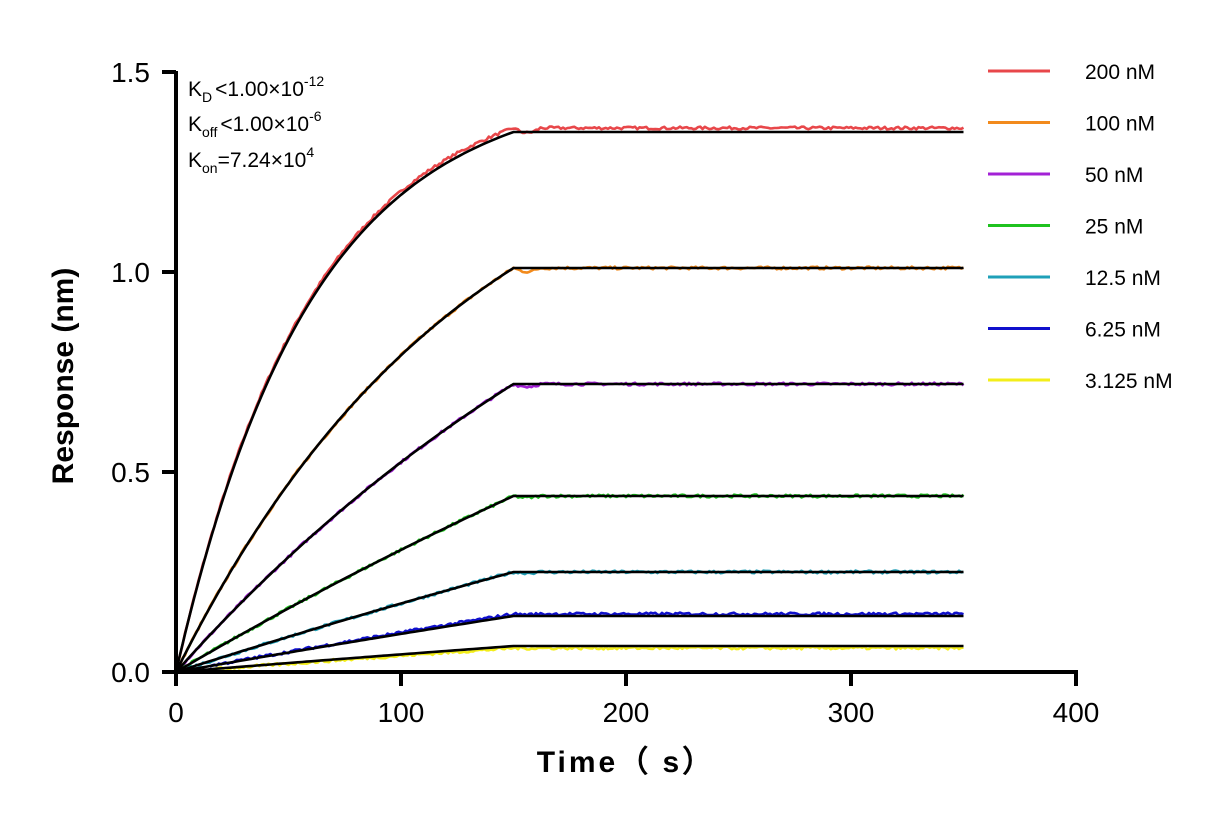 The image size is (1232, 825). What do you see at coordinates (207, 97) in the screenshot?
I see `kd-sub: D` at bounding box center [207, 97].